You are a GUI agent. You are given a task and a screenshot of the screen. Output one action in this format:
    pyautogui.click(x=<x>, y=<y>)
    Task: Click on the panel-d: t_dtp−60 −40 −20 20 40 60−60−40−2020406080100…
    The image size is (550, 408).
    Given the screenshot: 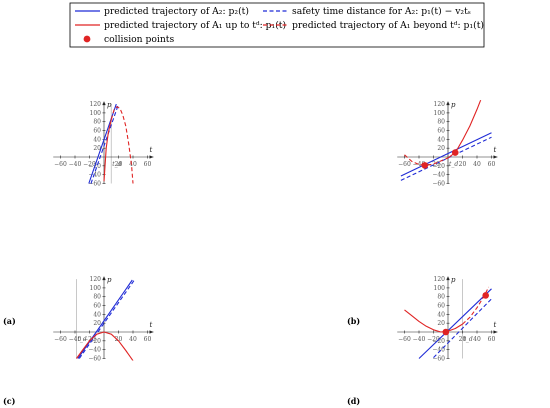 What is the action you would take?
    pyautogui.click(x=422, y=341)
    